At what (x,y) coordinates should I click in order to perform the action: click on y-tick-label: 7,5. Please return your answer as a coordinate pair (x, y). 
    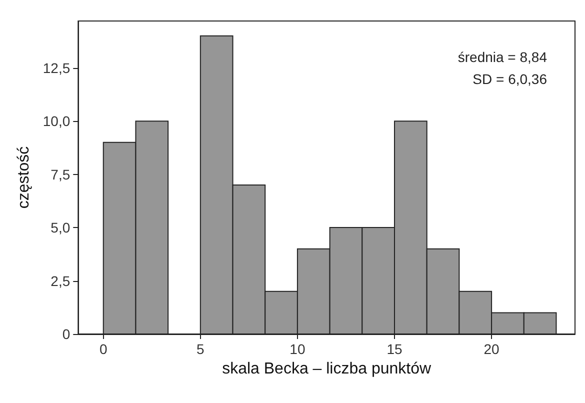
    Looking at the image, I should click on (60, 174).